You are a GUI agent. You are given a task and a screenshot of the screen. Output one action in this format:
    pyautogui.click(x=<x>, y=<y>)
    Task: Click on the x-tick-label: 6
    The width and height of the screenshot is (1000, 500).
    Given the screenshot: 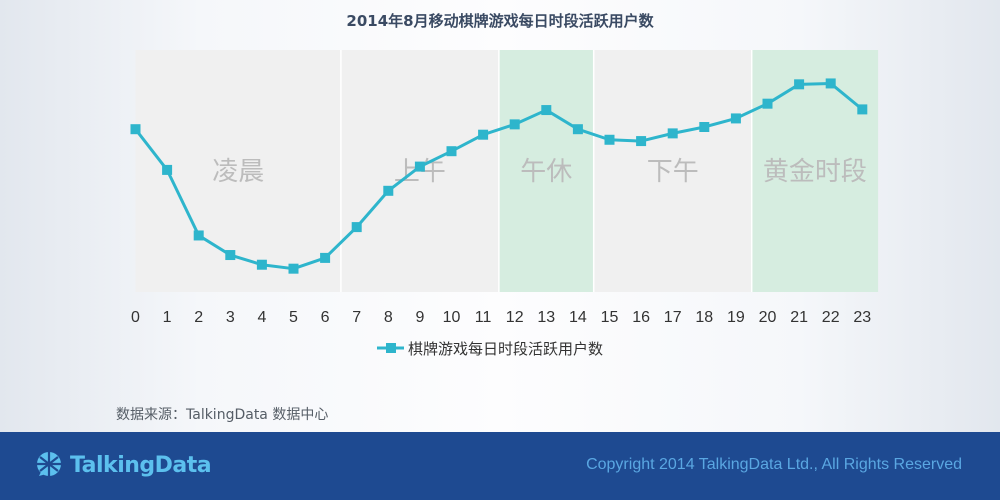 What is the action you would take?
    pyautogui.click(x=325, y=317)
    